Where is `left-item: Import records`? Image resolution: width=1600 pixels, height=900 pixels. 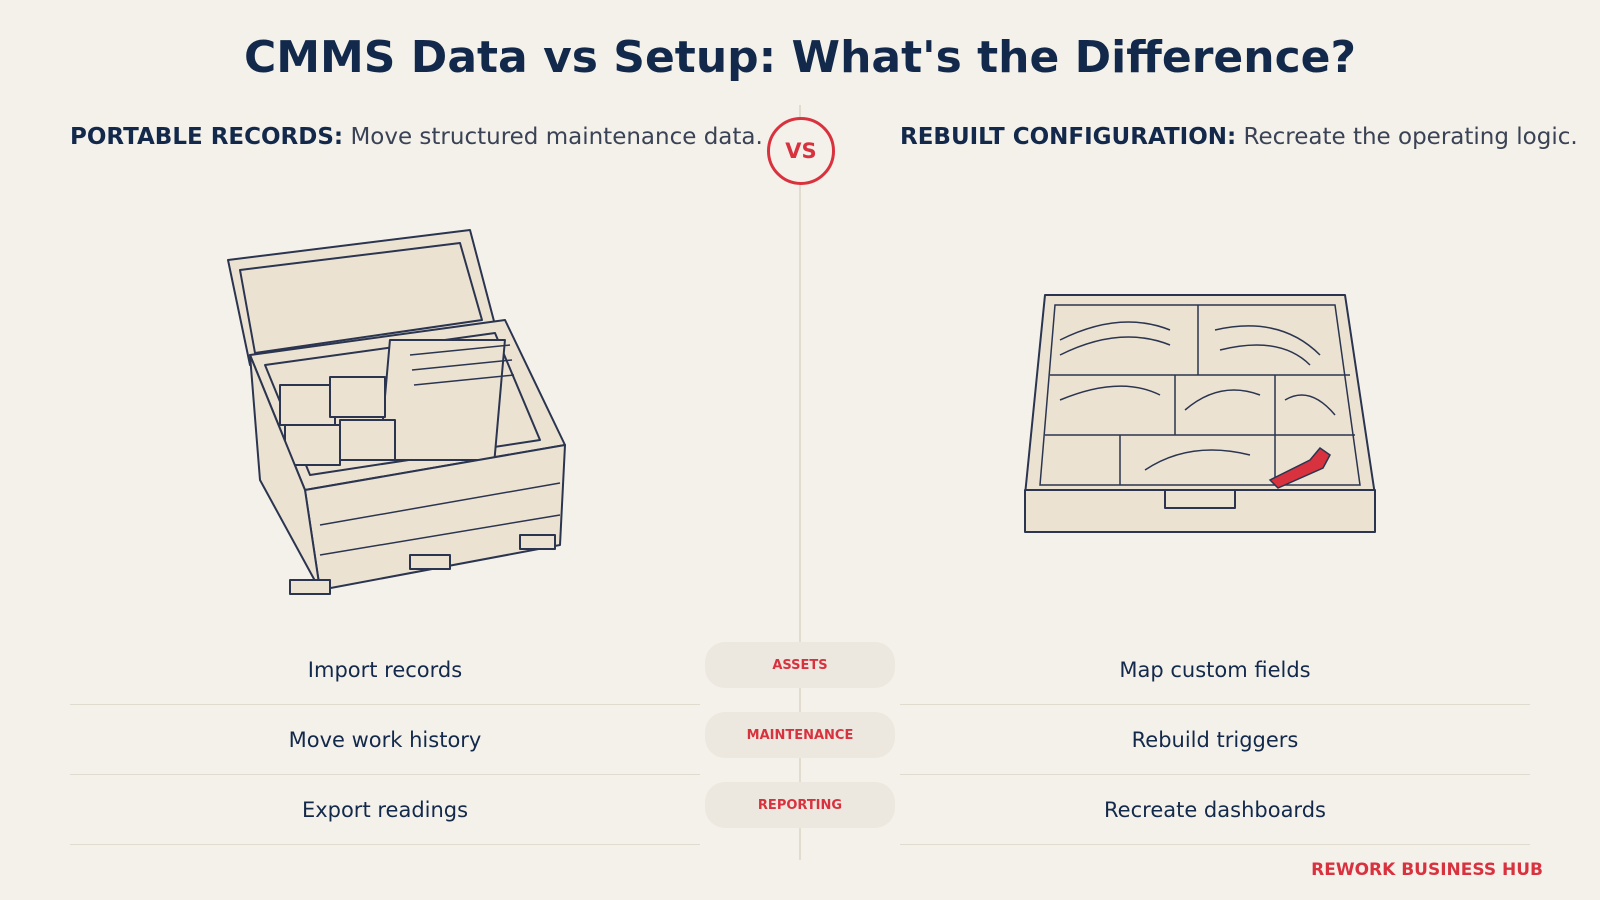
left-item: Import records is located at coordinates (385, 670).